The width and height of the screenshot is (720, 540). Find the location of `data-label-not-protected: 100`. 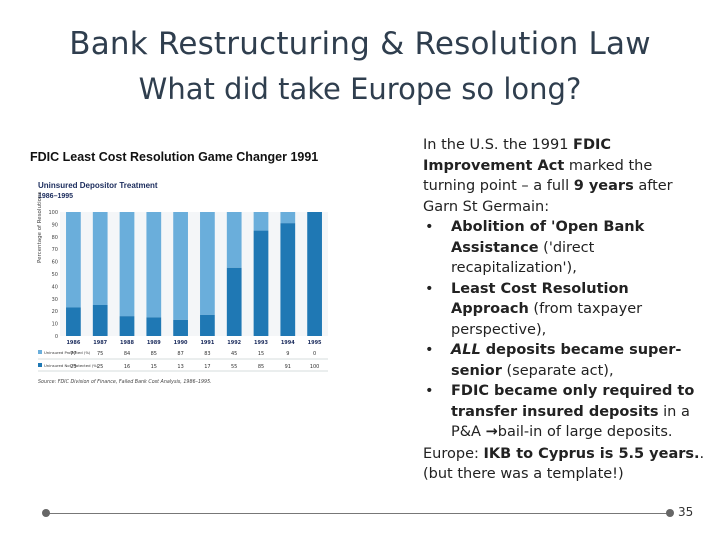

data-label-not-protected: 100 is located at coordinates (315, 367).